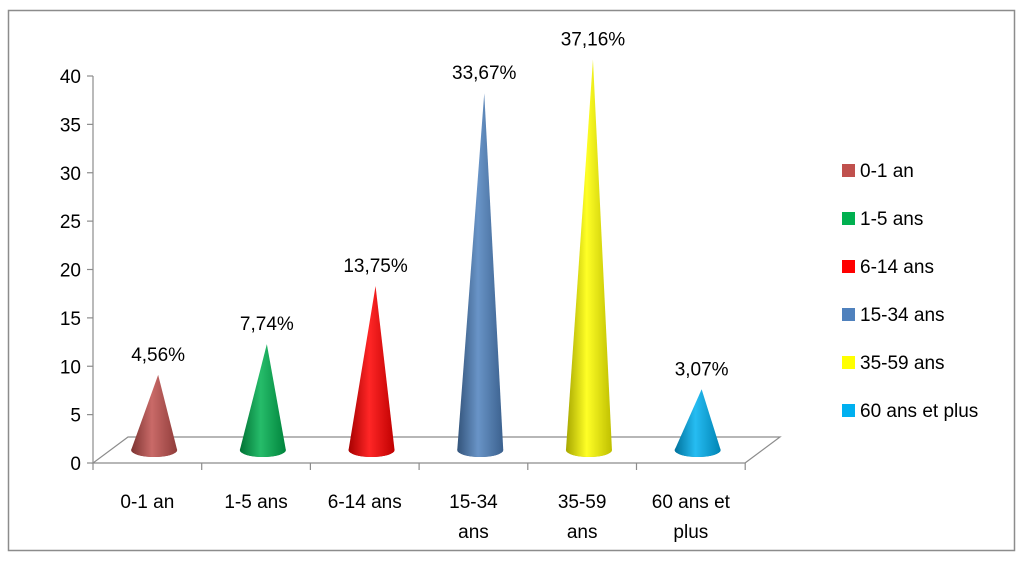  I want to click on y-tick-label: 40, so click(70, 77).